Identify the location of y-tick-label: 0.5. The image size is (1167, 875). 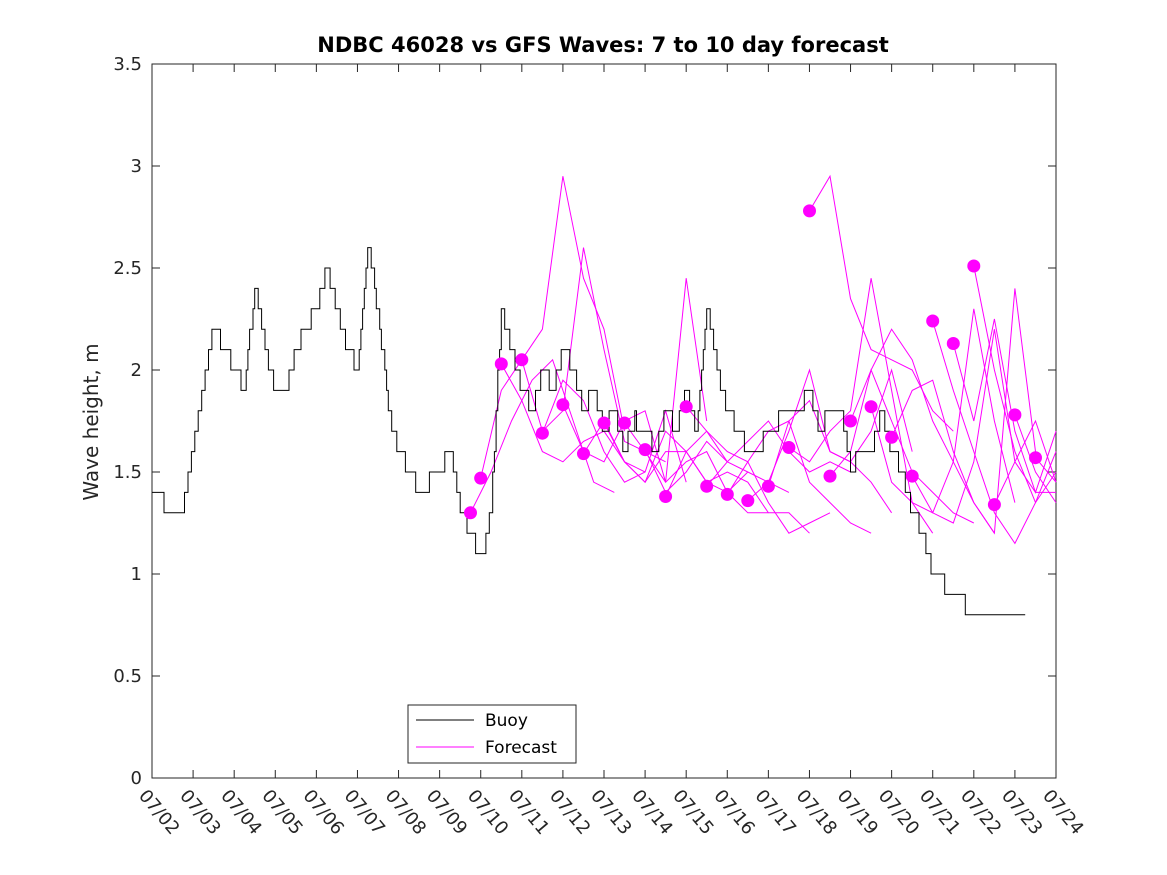
(127, 676).